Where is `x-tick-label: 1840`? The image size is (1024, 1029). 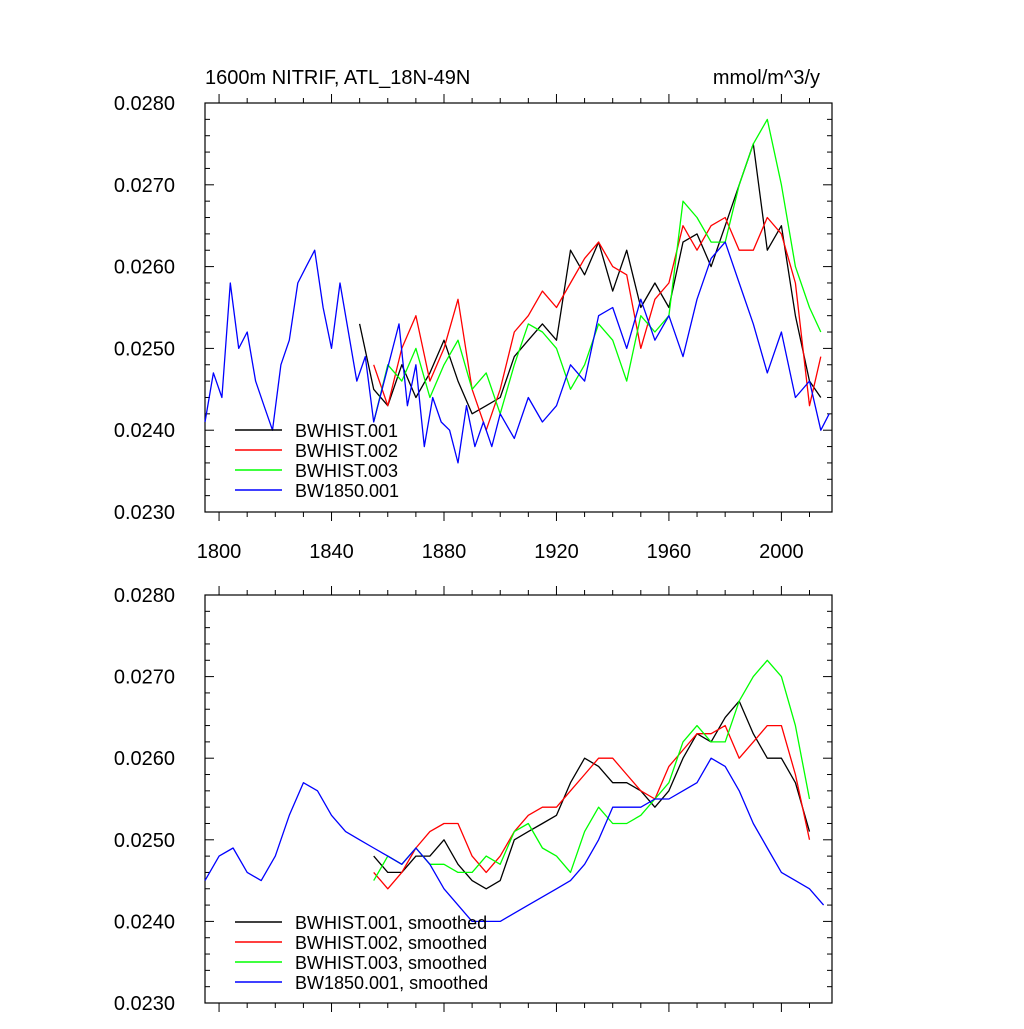
x-tick-label: 1840 is located at coordinates (331, 552).